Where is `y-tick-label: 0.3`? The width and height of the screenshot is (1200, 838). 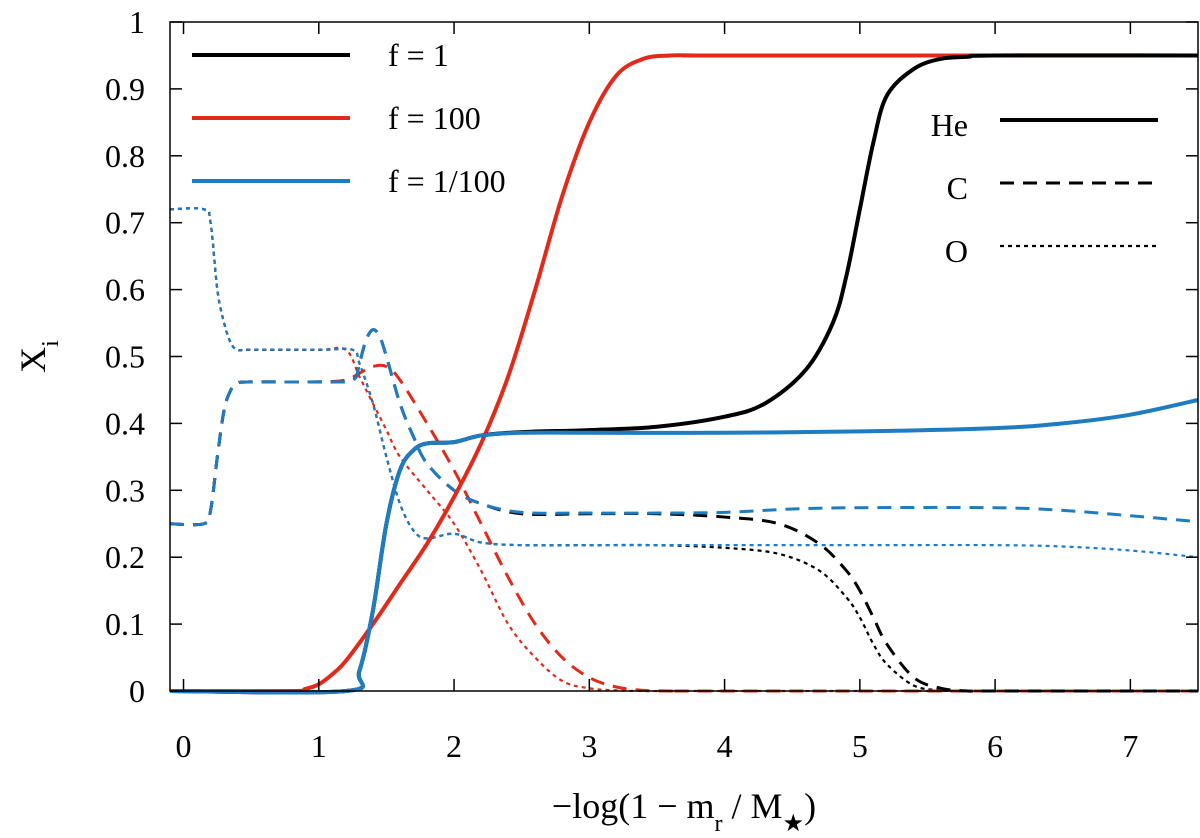
y-tick-label: 0.3 is located at coordinates (125, 490).